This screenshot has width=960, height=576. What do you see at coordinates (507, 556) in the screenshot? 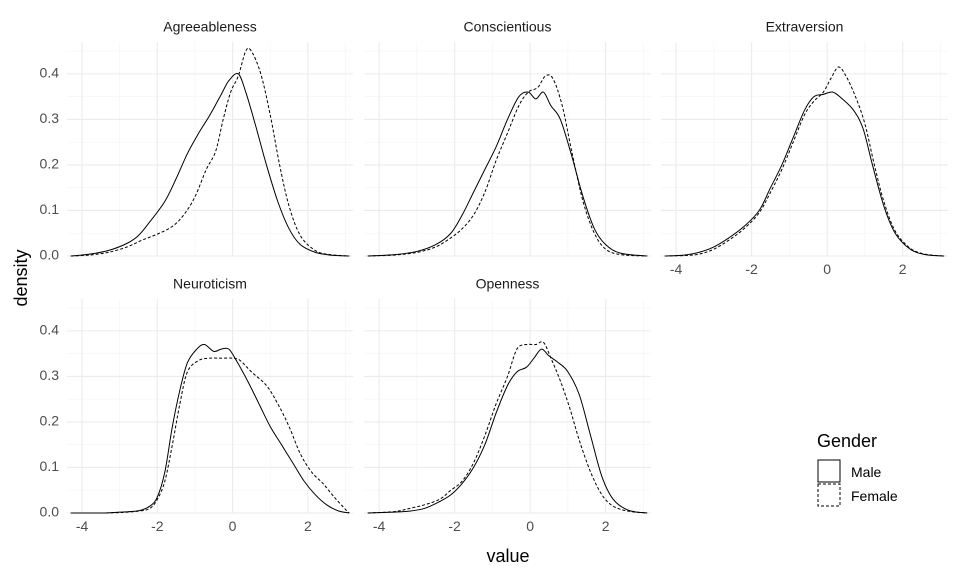
I see `x-axis-title: value` at bounding box center [507, 556].